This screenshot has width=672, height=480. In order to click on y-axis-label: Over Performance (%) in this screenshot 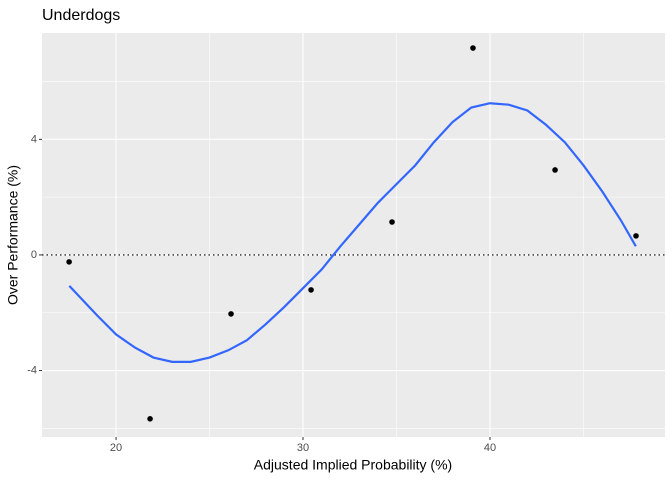, I will do `click(13, 235)`.